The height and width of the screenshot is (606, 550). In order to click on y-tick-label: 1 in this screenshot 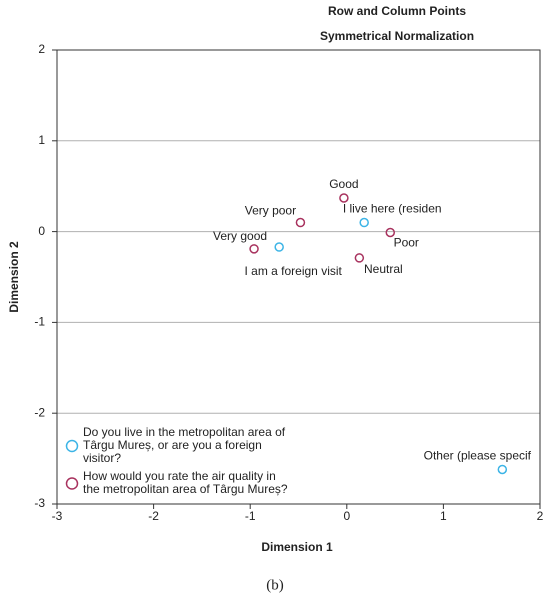, I will do `click(41, 140)`.